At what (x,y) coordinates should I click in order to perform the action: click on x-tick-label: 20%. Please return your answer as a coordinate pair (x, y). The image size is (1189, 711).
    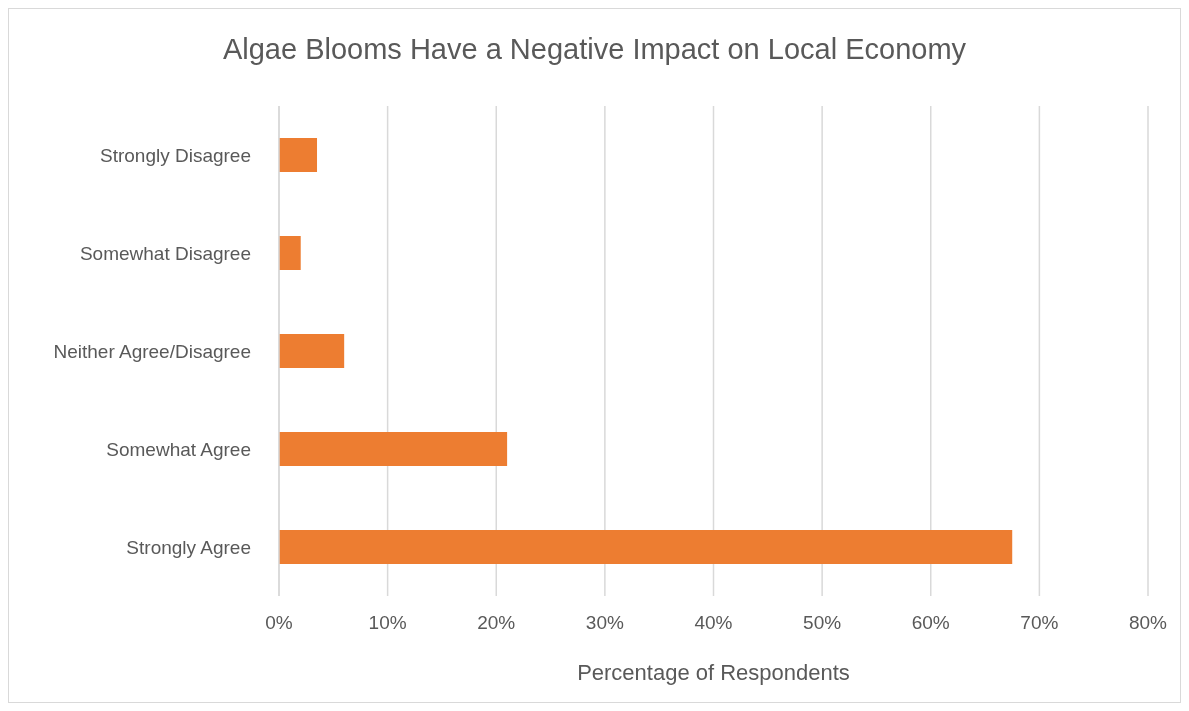
    Looking at the image, I should click on (496, 623).